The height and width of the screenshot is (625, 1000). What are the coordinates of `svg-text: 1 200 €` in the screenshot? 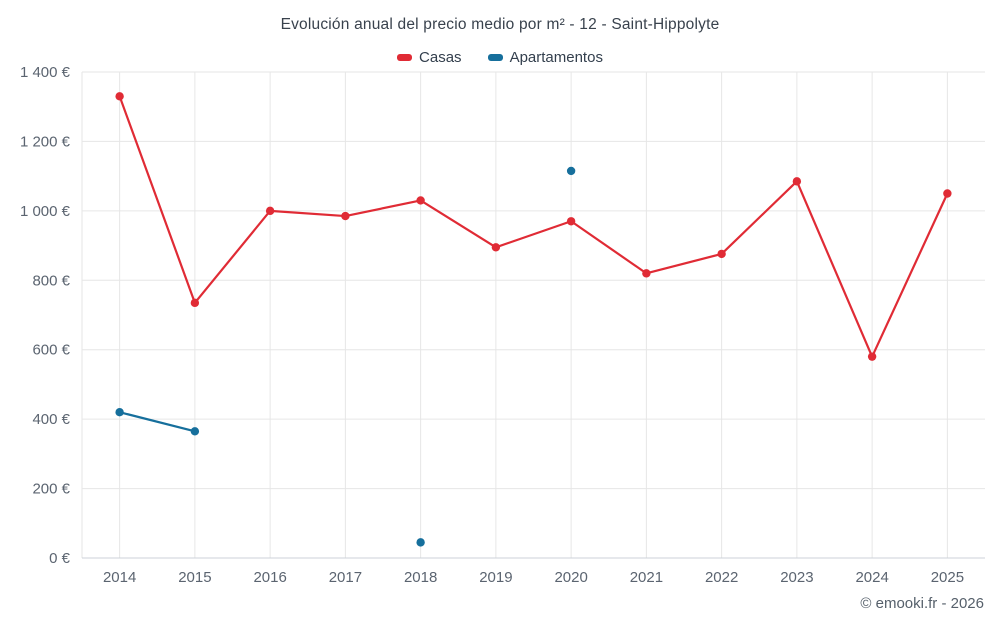 It's located at (45, 141).